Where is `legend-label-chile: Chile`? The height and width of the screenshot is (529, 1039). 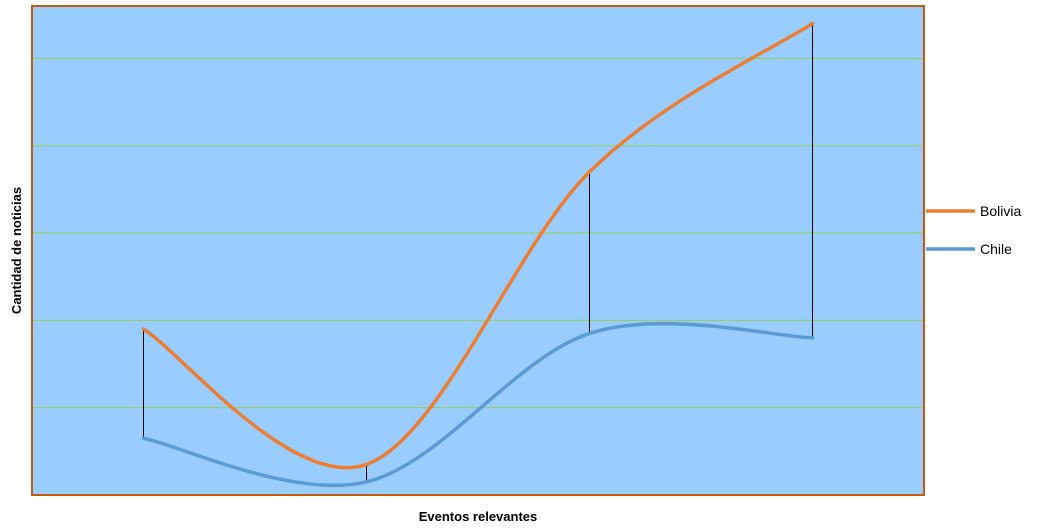 legend-label-chile: Chile is located at coordinates (996, 249).